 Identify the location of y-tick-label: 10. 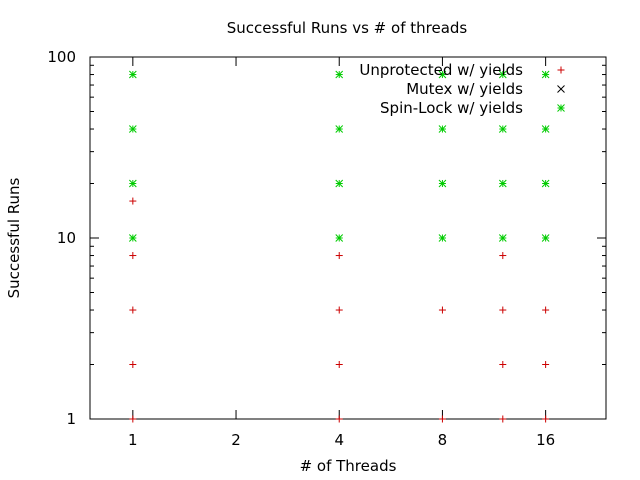
(66, 238).